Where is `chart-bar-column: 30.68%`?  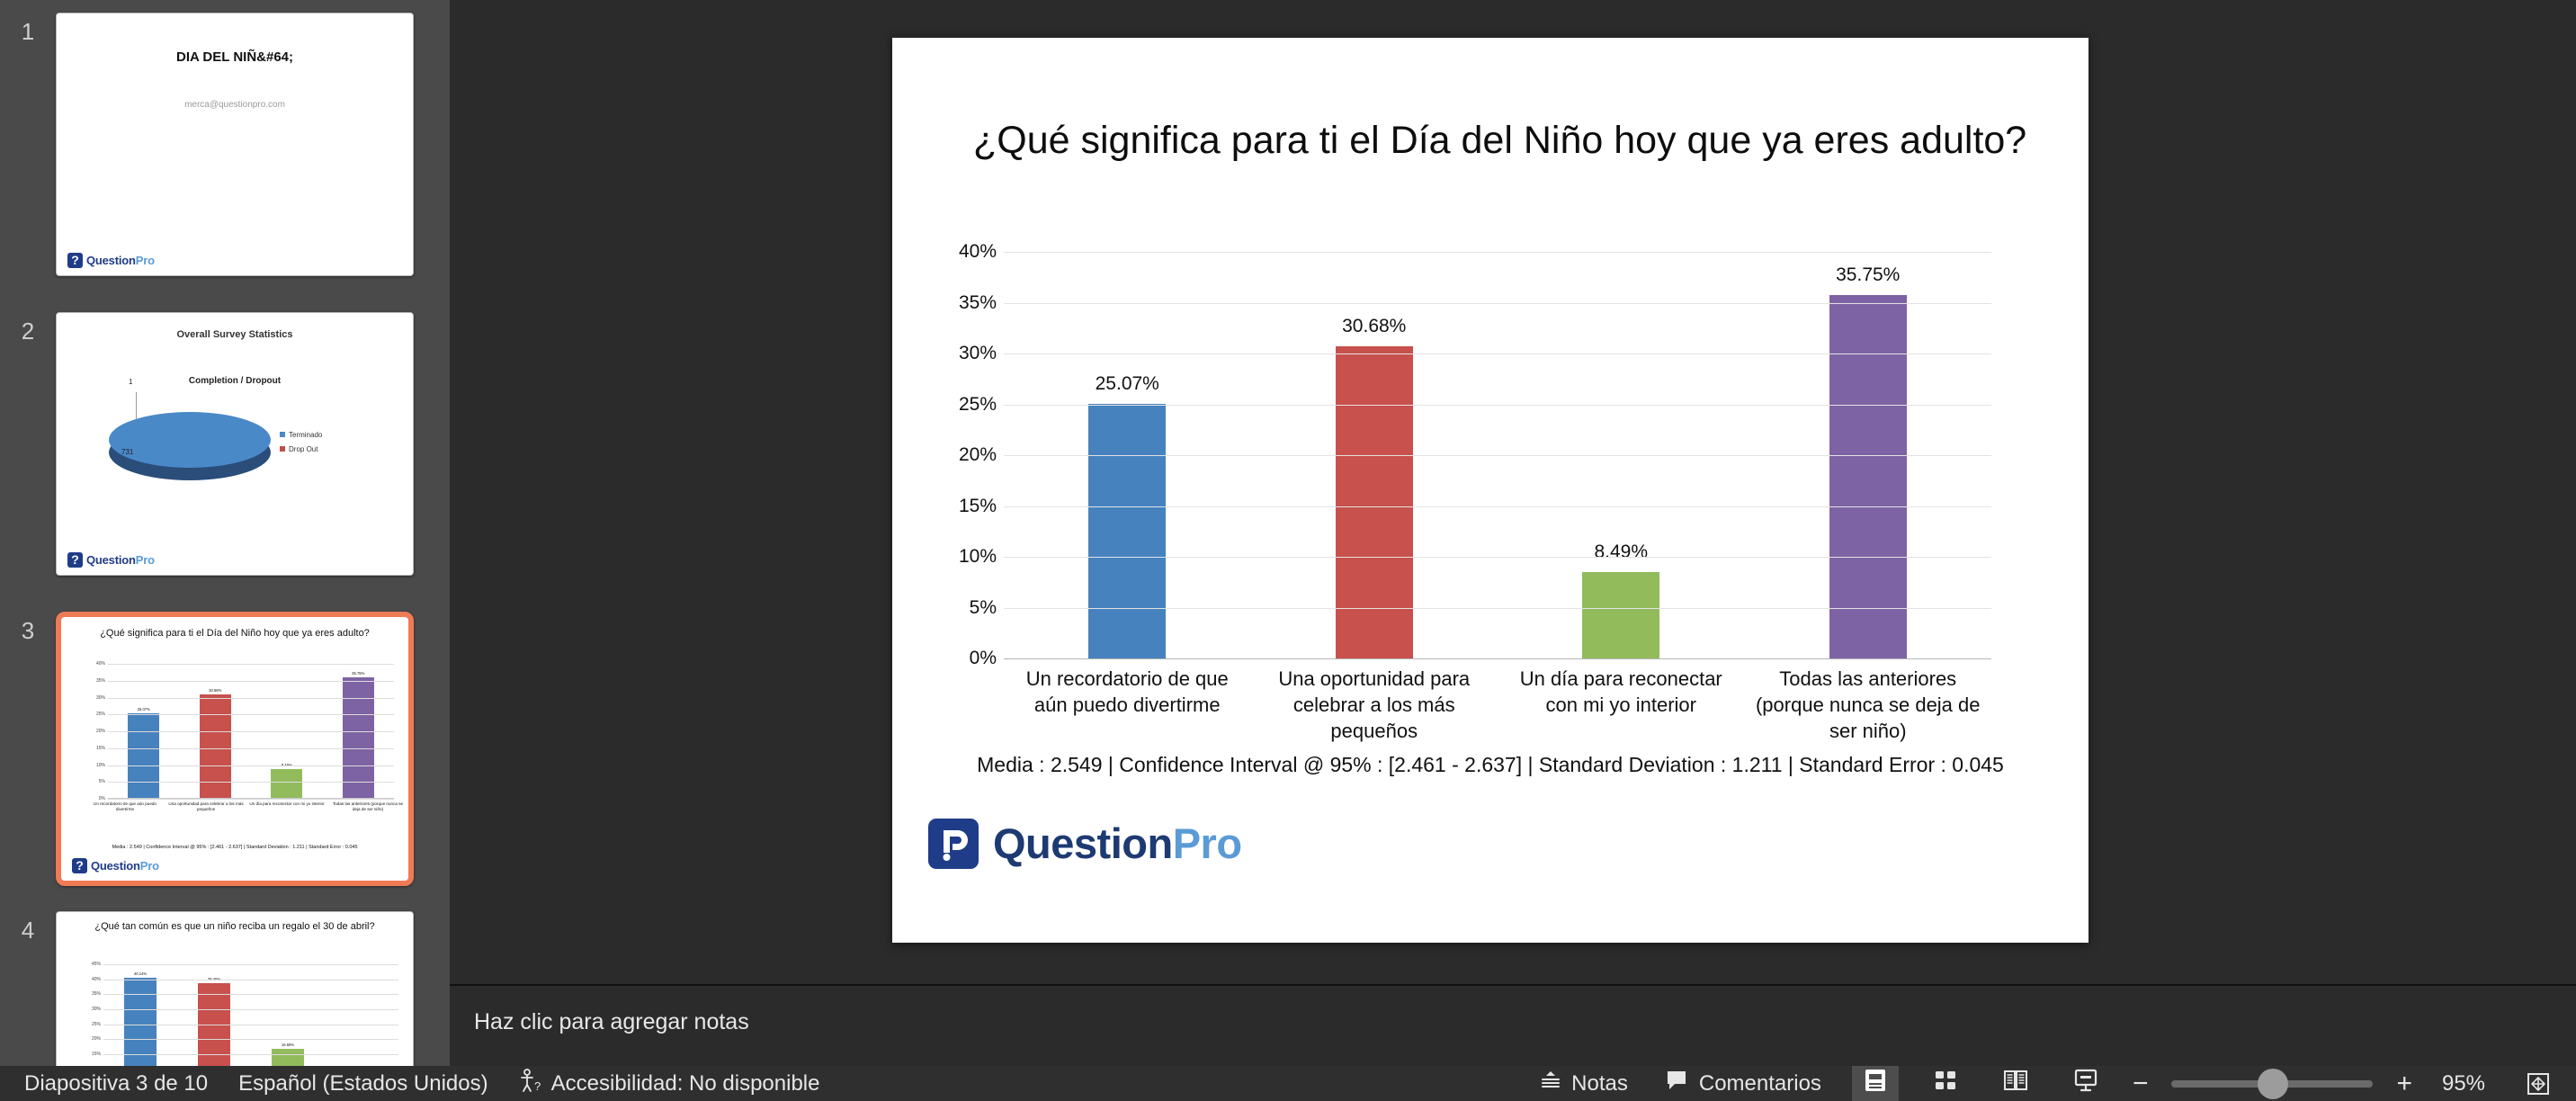 chart-bar-column: 30.68% is located at coordinates (1374, 455).